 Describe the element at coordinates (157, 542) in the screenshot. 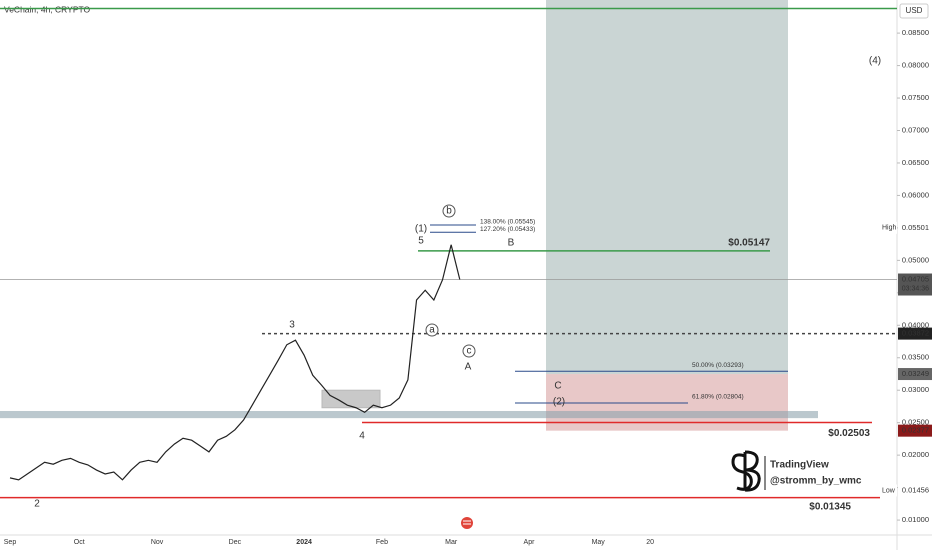

I see `x-tick-label: Nov` at that location.